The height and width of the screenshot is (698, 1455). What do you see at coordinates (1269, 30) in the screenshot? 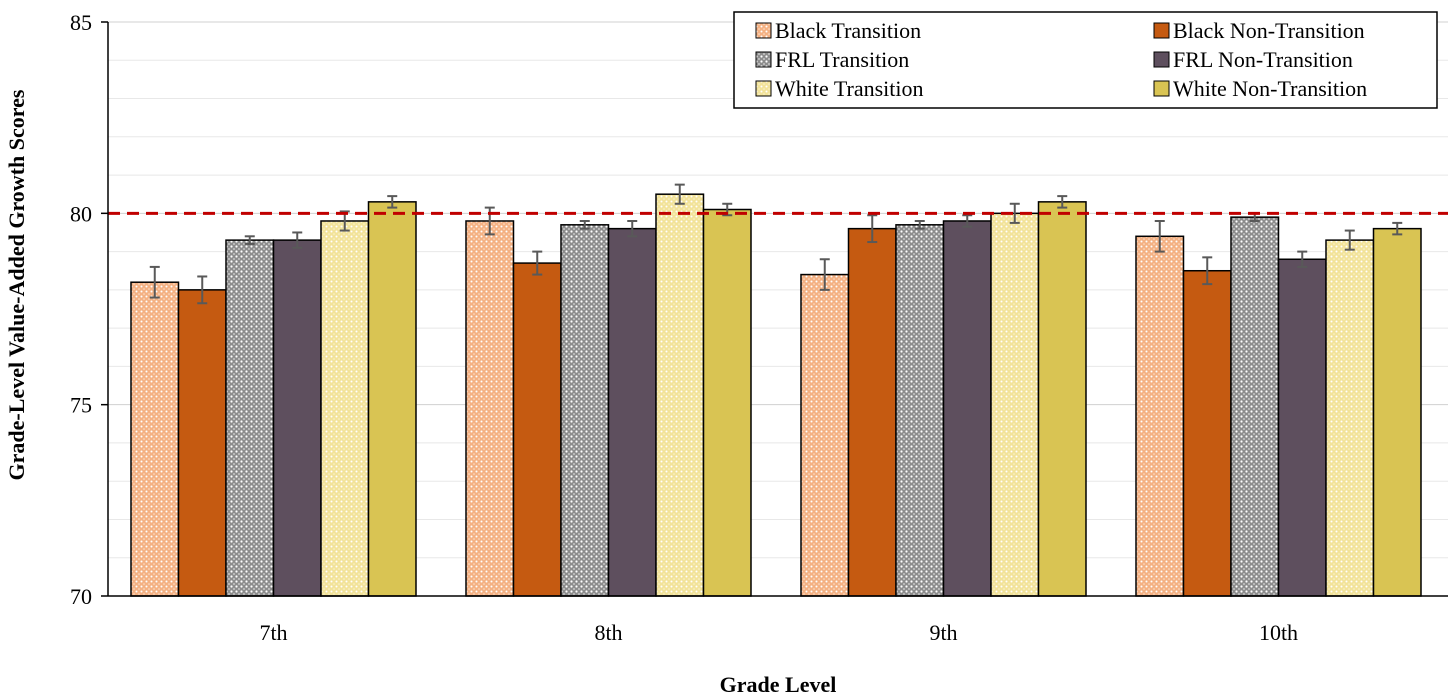
I see `legend-label: Black Non-Transition` at bounding box center [1269, 30].